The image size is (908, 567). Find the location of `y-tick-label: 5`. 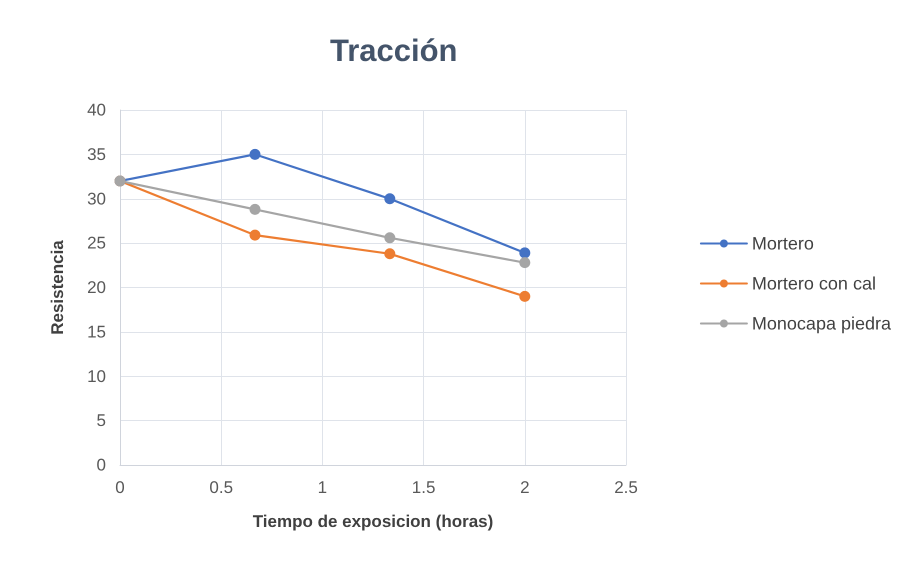

y-tick-label: 5 is located at coordinates (101, 420).